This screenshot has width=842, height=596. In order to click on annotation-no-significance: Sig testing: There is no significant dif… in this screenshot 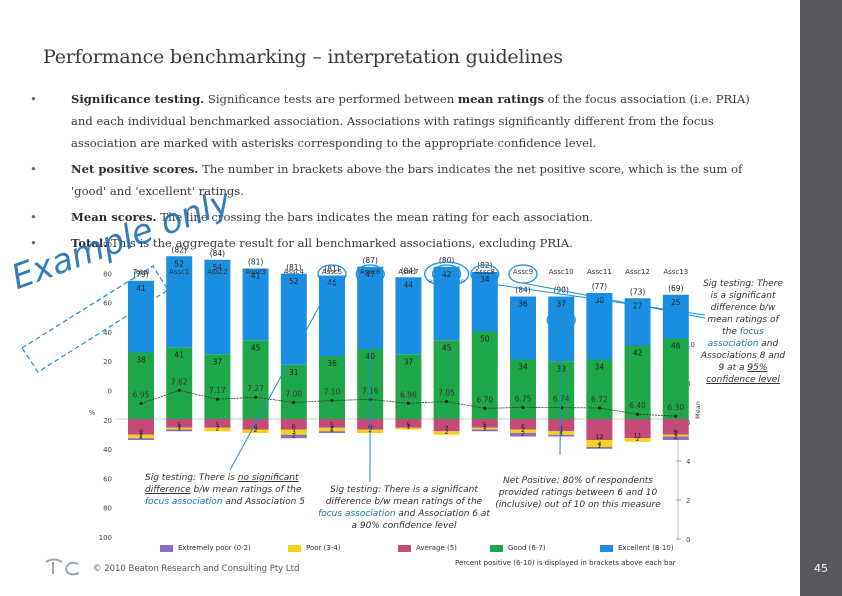, I will do `click(225, 490)`.